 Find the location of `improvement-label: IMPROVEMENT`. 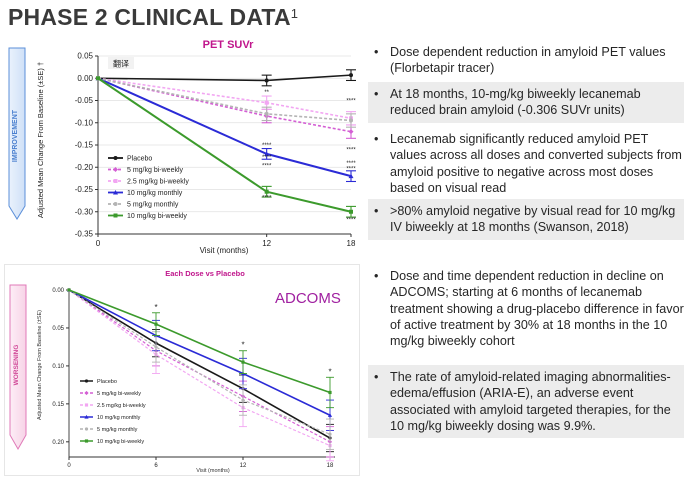

improvement-label: IMPROVEMENT is located at coordinates (15, 135).